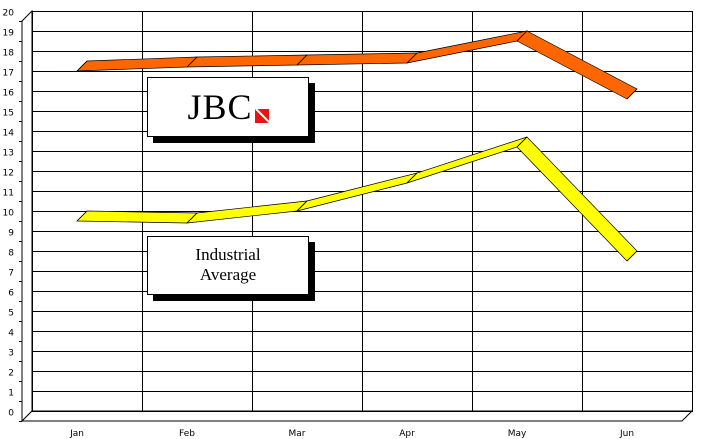 The image size is (701, 439). Describe the element at coordinates (187, 434) in the screenshot. I see `x-tick-label: Feb` at that location.